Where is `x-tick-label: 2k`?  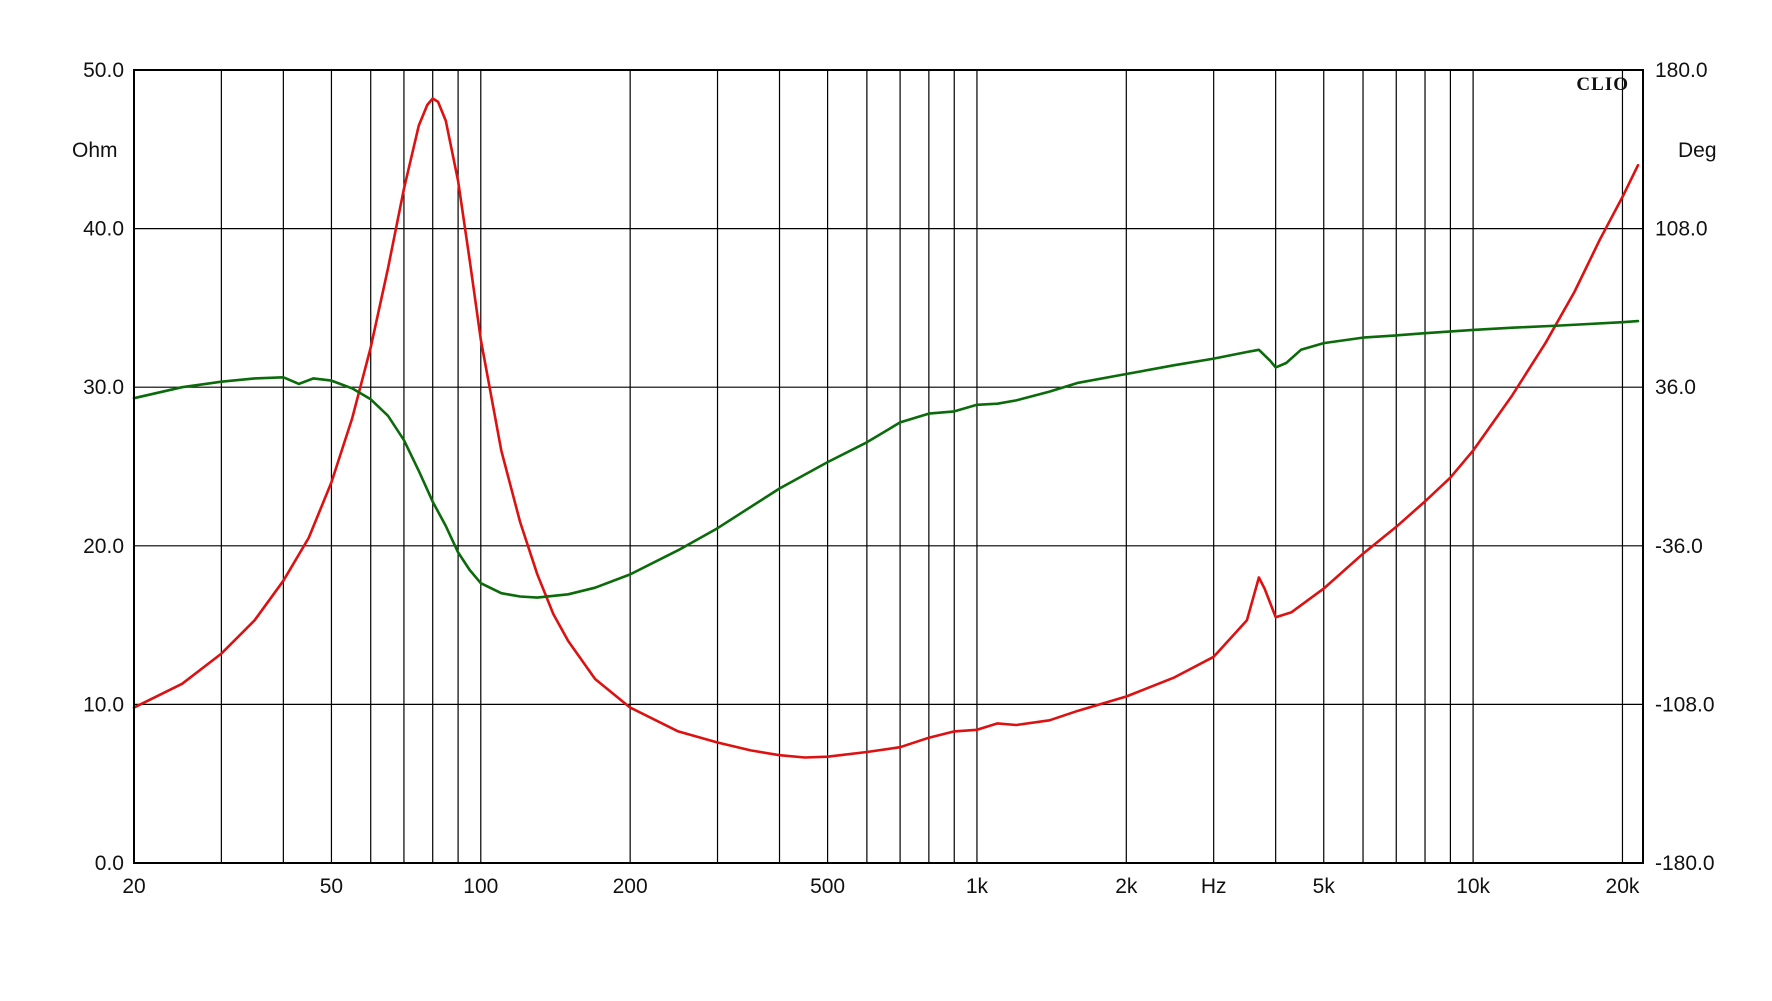 x-tick-label: 2k is located at coordinates (1126, 886).